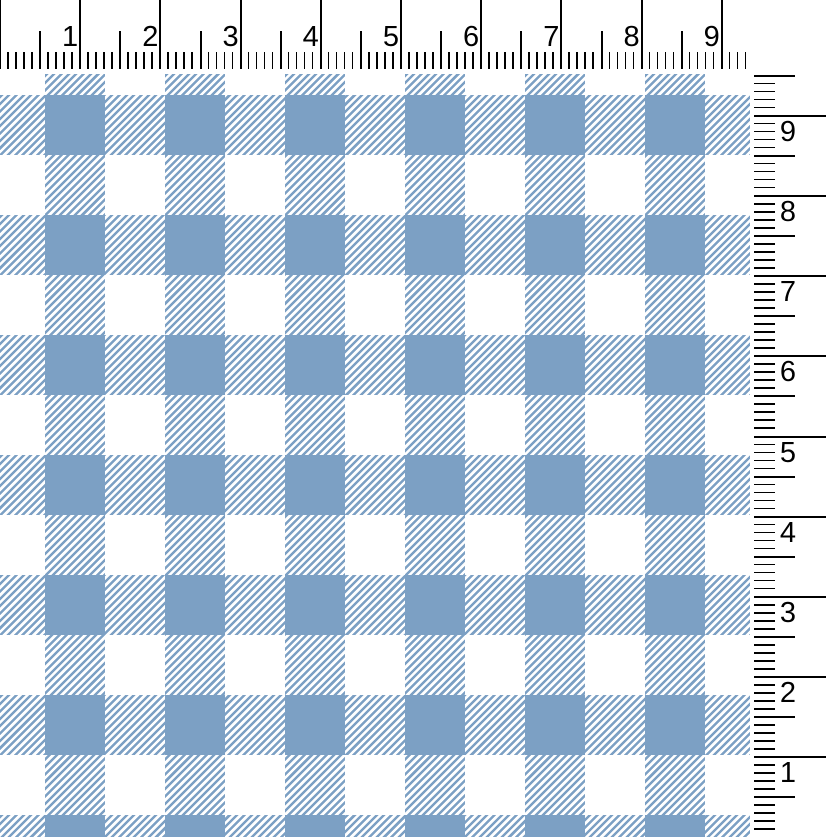 The width and height of the screenshot is (826, 837). Describe the element at coordinates (230, 37) in the screenshot. I see `ruler-label: 3` at that location.